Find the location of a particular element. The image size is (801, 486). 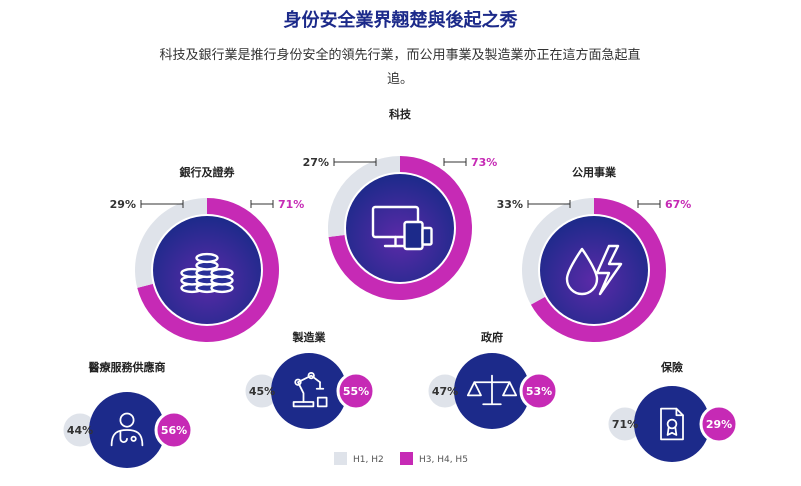

badge-1: 製造業 45% 55% is located at coordinates (309, 379).